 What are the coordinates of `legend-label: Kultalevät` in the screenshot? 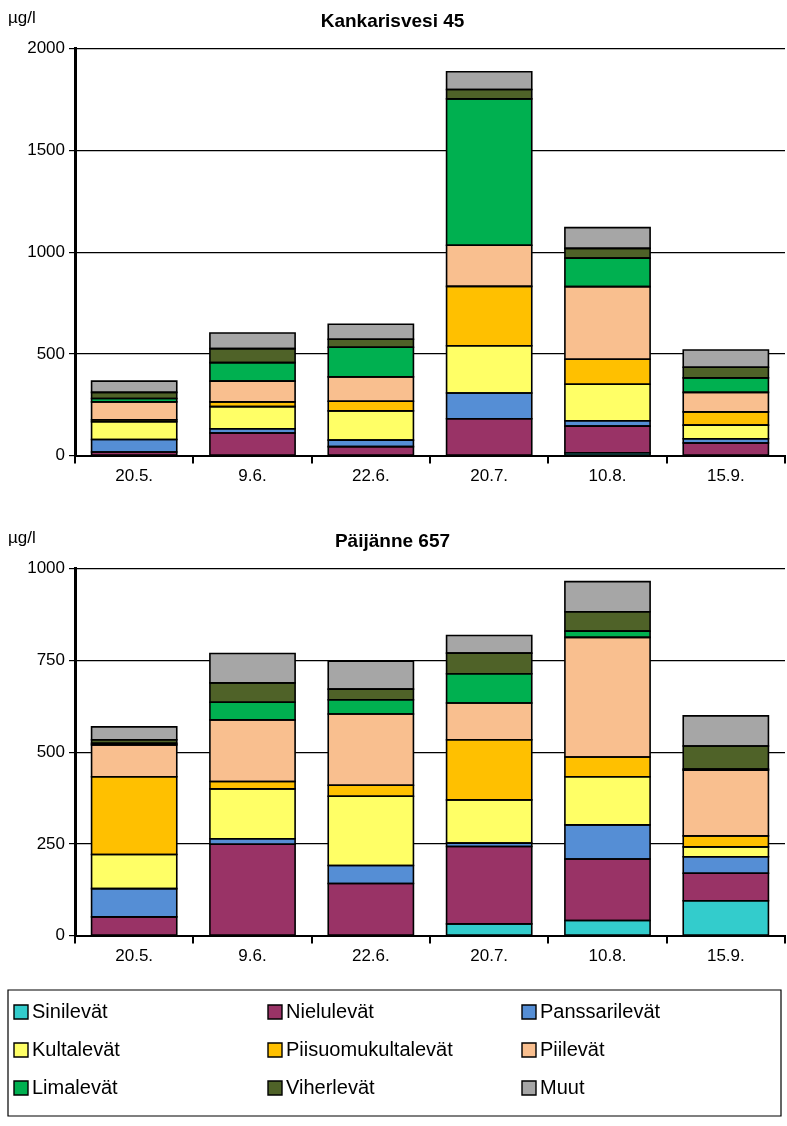 It's located at (76, 1048).